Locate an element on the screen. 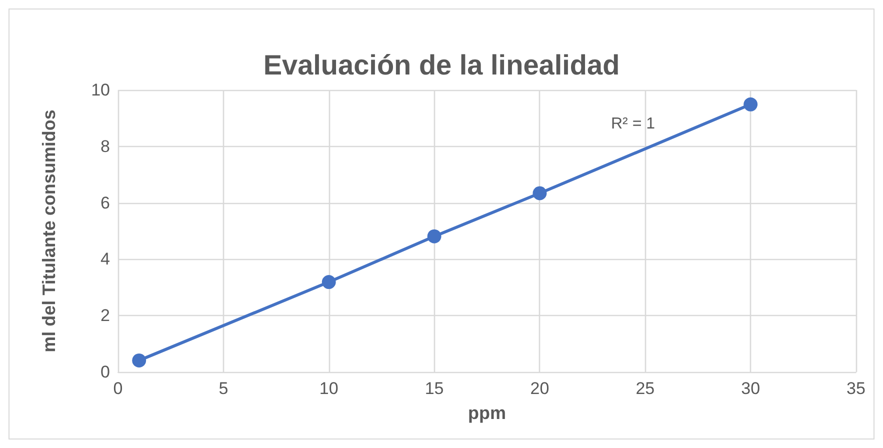 Image resolution: width=883 pixels, height=448 pixels. x-tick-label: 5 is located at coordinates (223, 388).